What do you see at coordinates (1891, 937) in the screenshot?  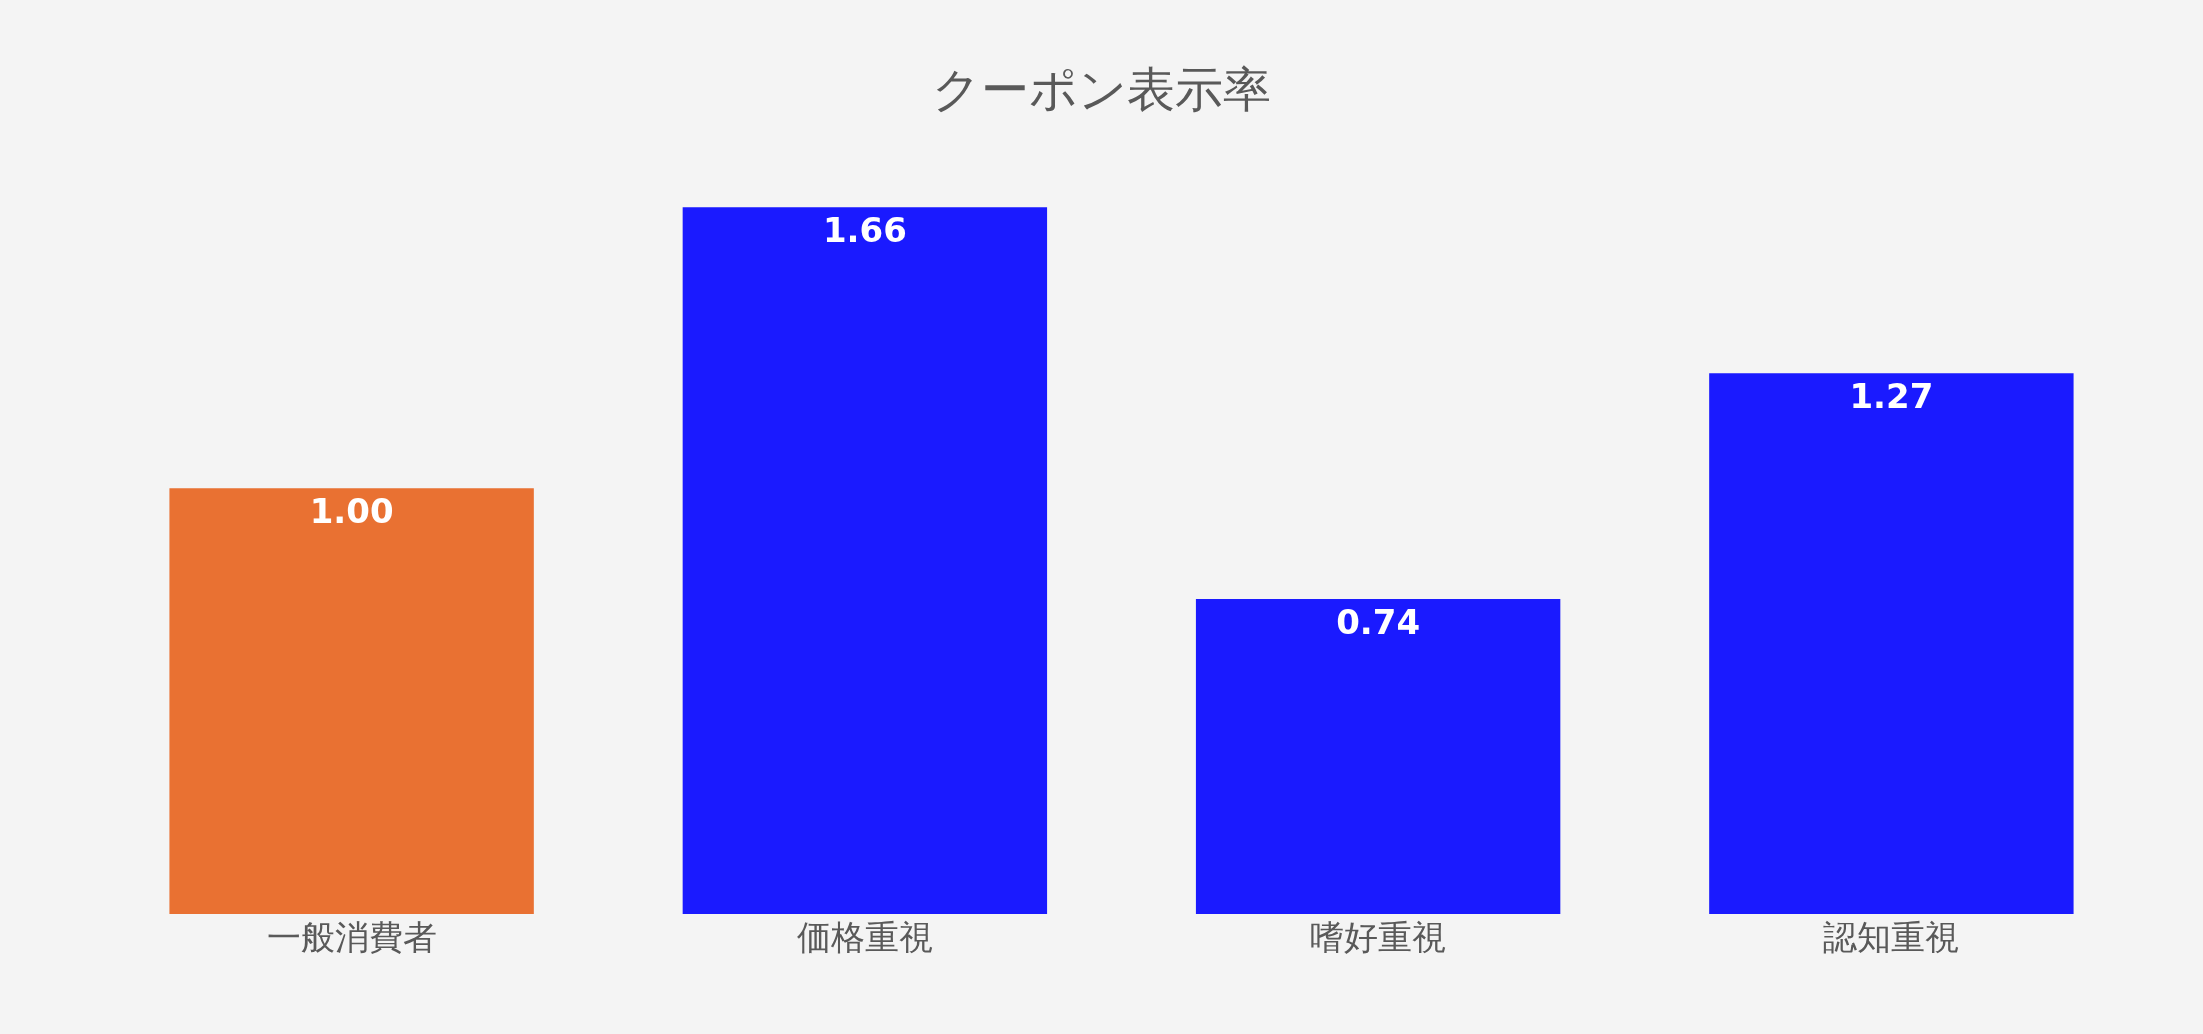 I see `x-tick-label: 認知重視` at bounding box center [1891, 937].